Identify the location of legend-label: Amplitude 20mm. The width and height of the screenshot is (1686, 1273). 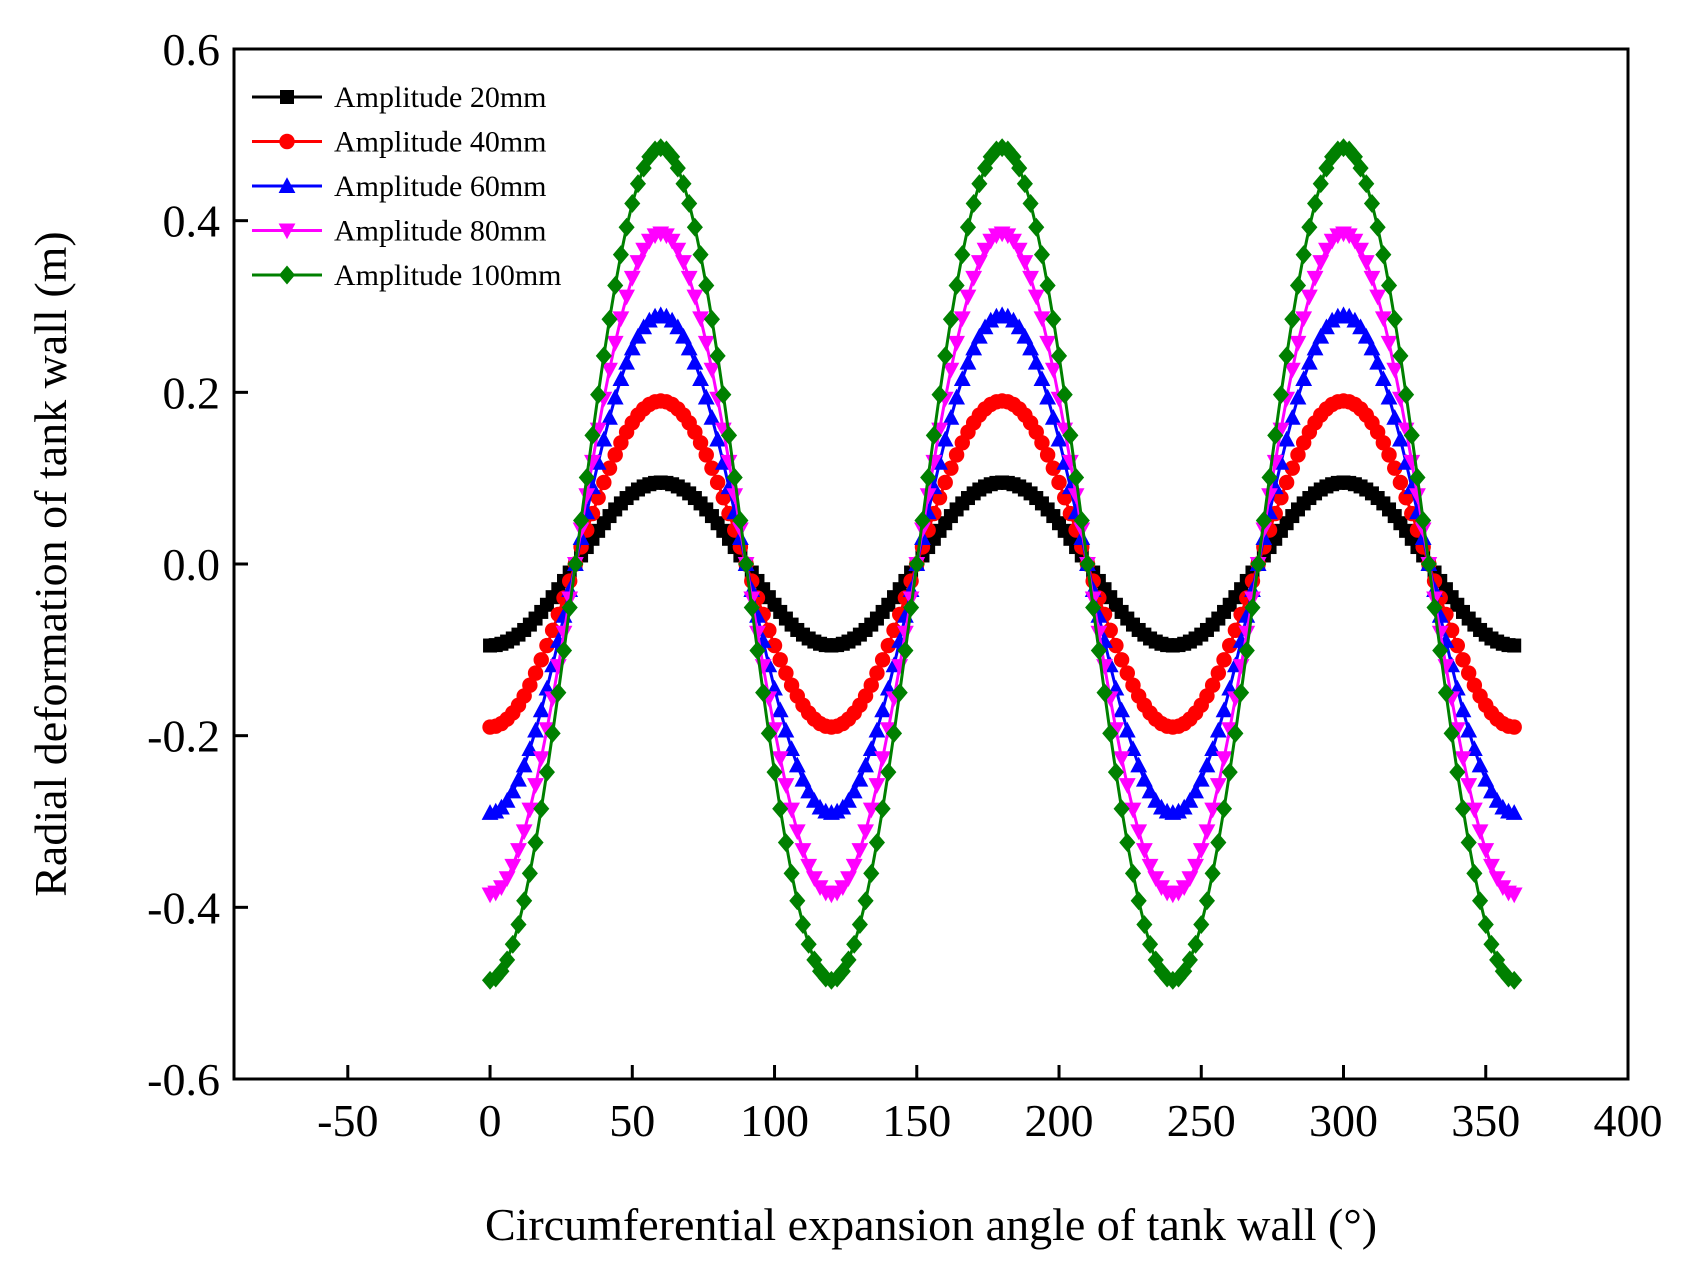
(440, 97).